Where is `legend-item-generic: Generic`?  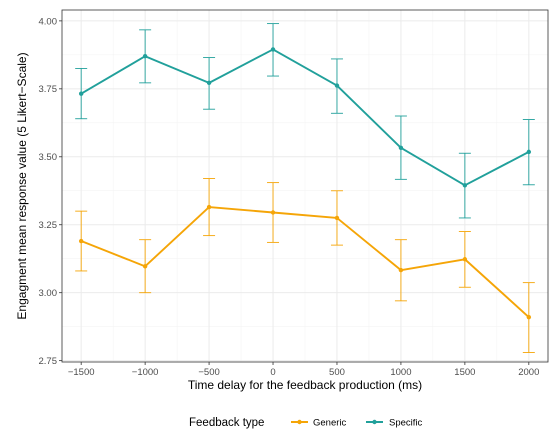
legend-item-generic: Generic is located at coordinates (319, 423).